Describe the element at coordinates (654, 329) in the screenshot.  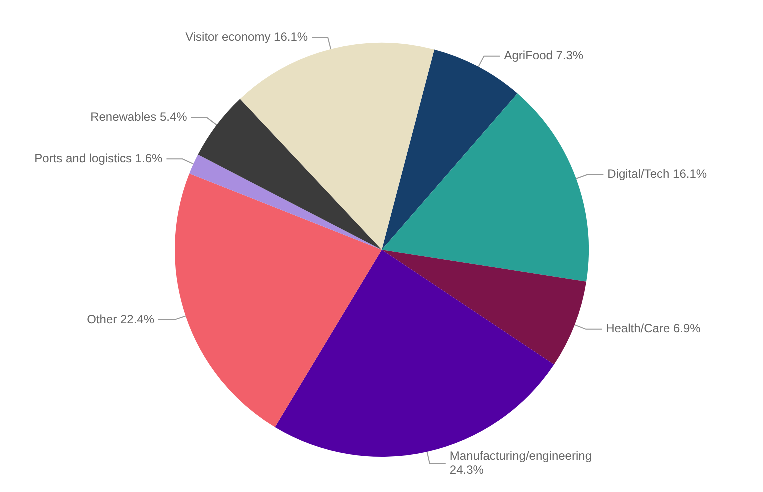
I see `slice-label: Health/Care 6.9%` at that location.